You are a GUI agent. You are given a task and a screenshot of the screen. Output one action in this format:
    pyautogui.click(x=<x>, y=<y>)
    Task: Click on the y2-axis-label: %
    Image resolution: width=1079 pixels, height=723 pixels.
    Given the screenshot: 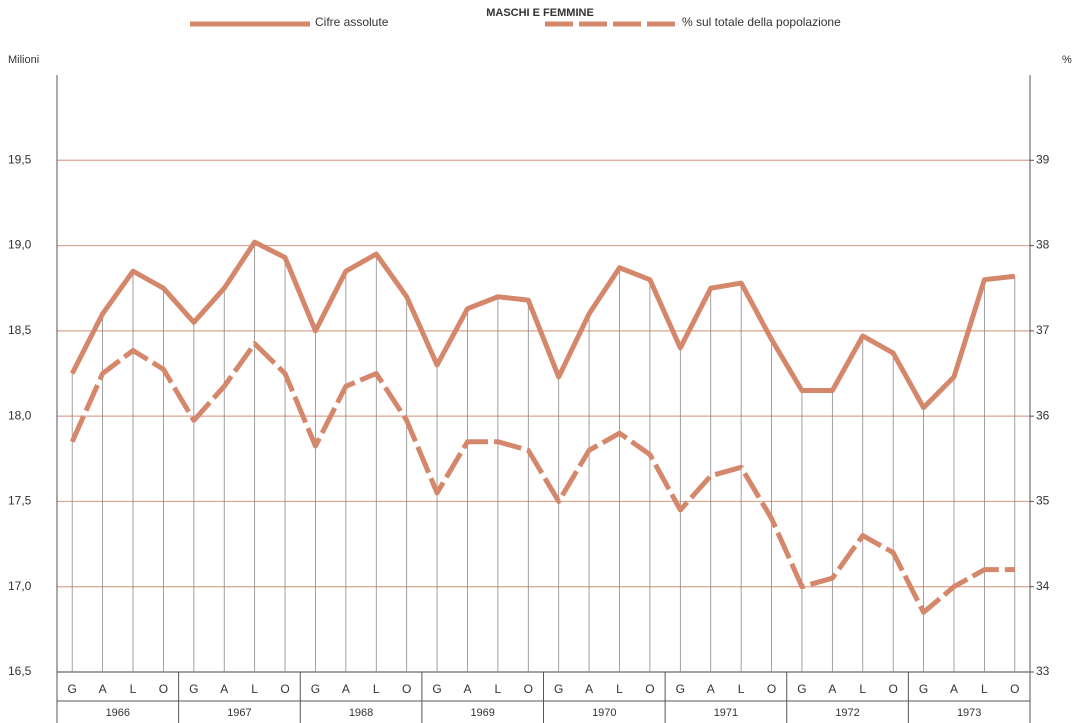 What is the action you would take?
    pyautogui.click(x=1067, y=60)
    